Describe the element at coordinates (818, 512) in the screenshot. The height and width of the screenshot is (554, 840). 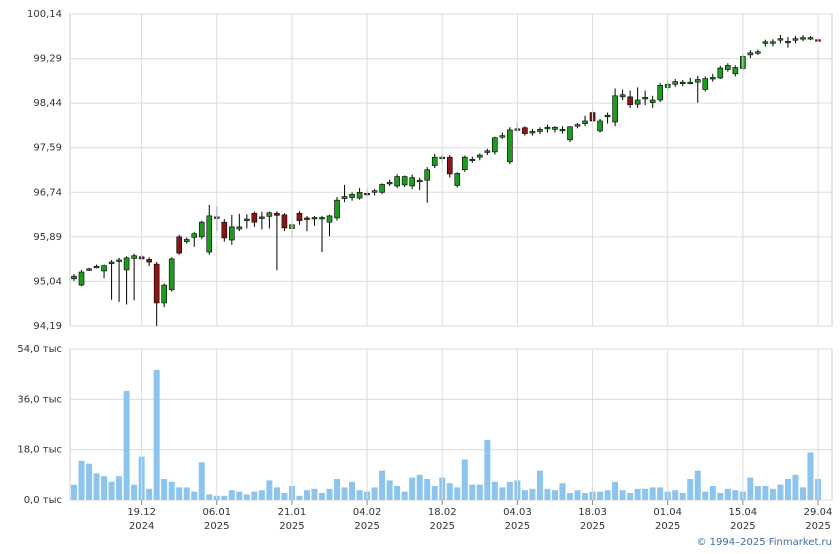
I see `x-tick-label: 29.04` at that location.